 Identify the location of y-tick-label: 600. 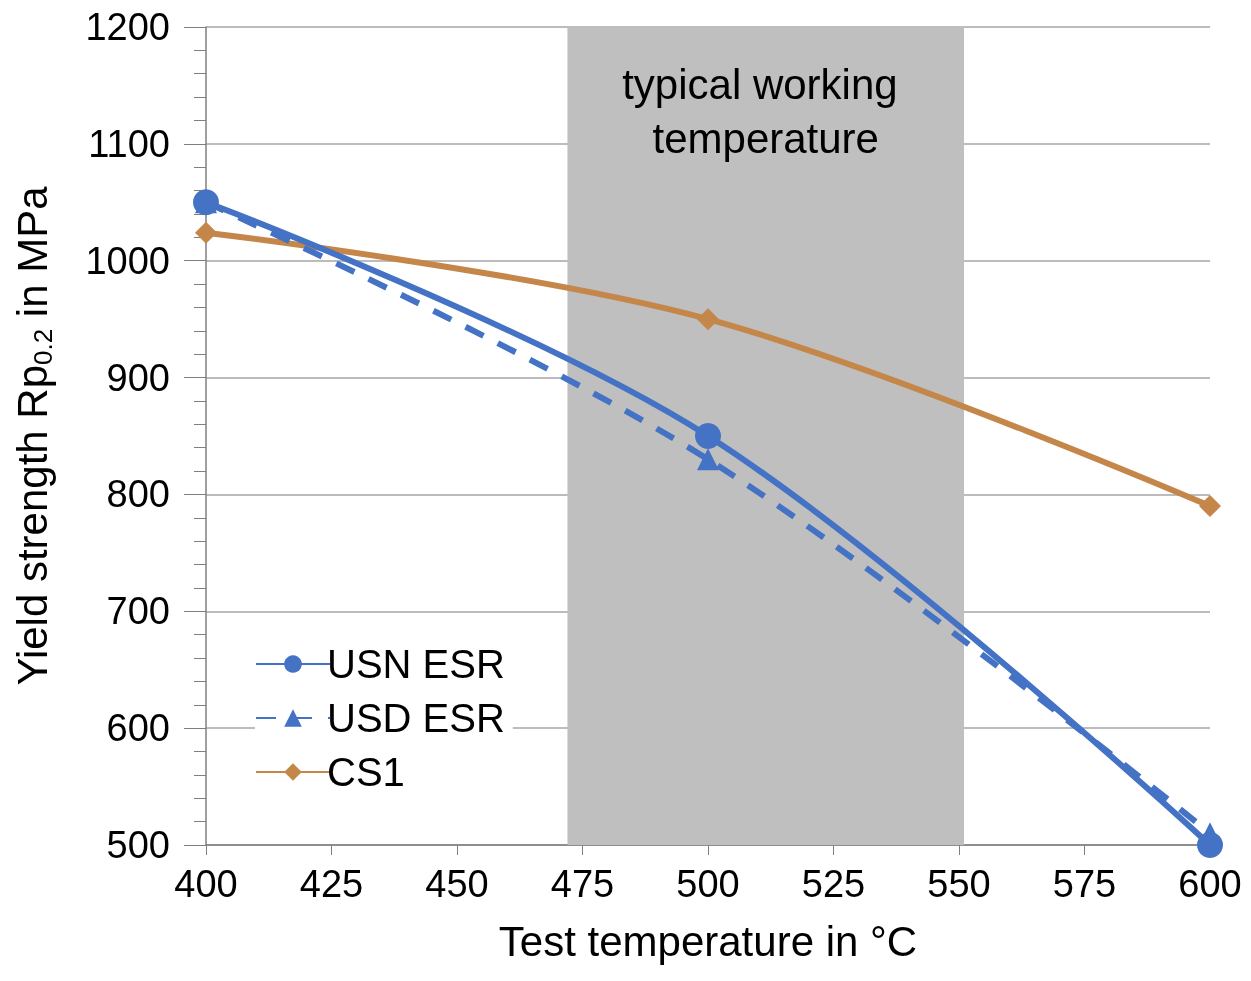
(138, 728).